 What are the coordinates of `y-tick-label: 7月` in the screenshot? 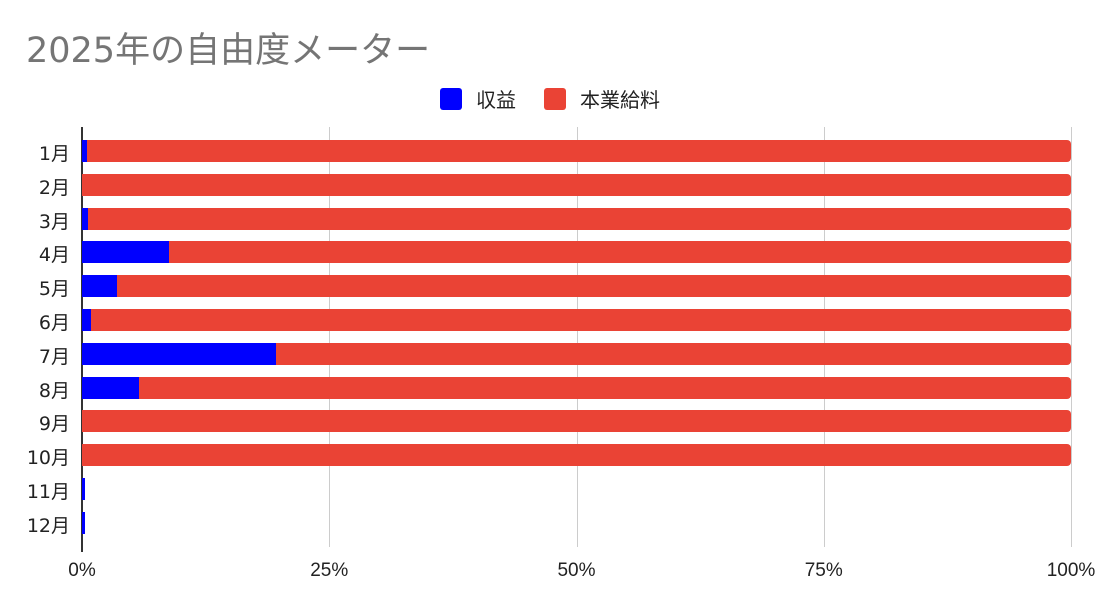 It's located at (54, 356).